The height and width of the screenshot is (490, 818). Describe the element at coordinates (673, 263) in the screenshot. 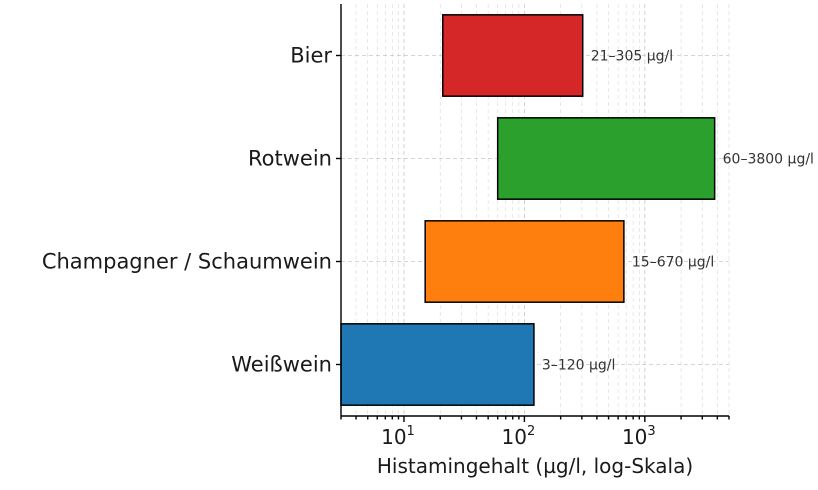

I see `data-label: 15–670 µg/l` at that location.